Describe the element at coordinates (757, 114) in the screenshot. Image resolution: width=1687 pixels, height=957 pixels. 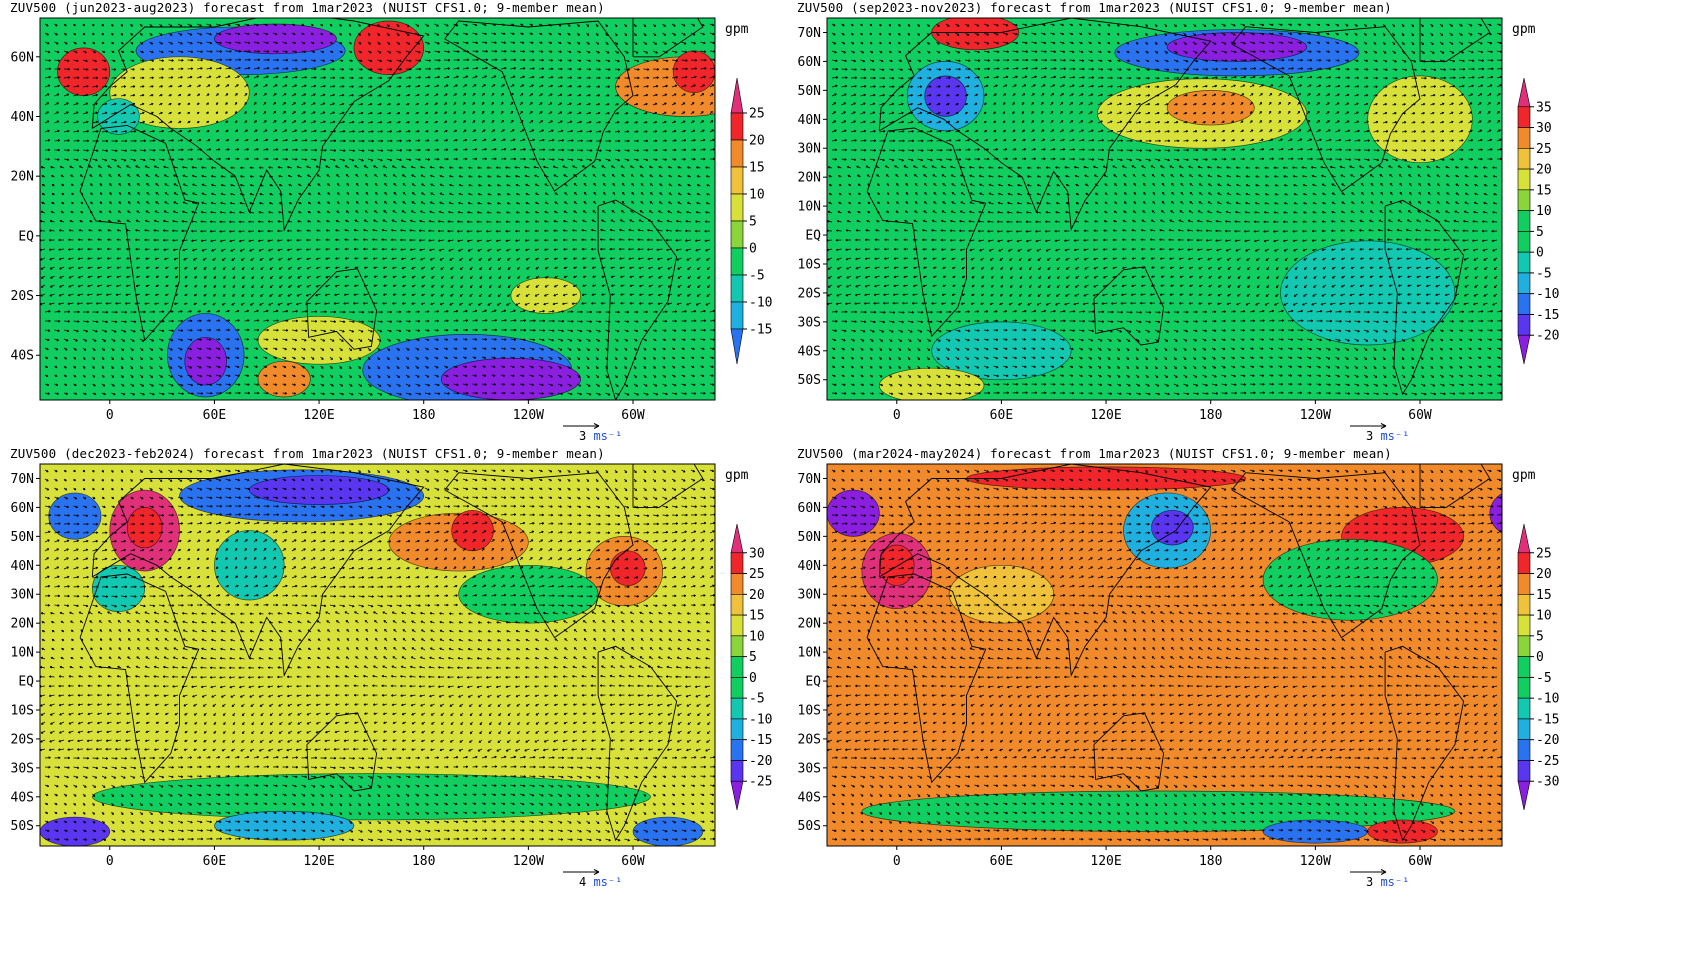
I see `colorbar-tick-label: 25` at that location.